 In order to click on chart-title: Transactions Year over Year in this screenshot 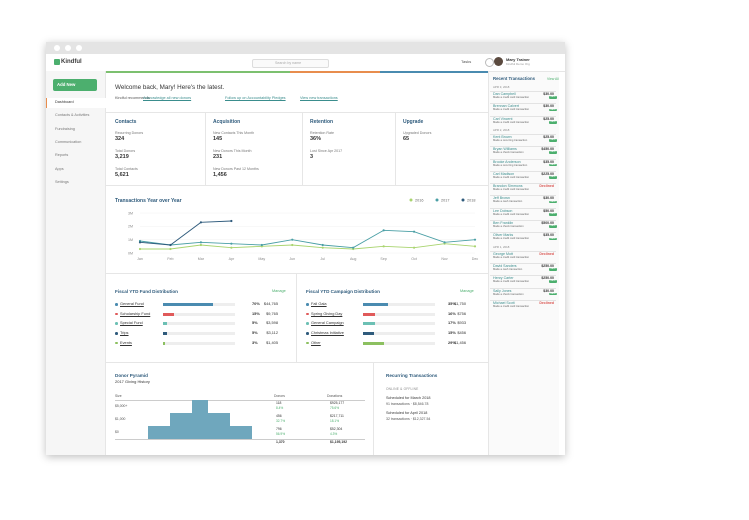, I will do `click(148, 201)`.